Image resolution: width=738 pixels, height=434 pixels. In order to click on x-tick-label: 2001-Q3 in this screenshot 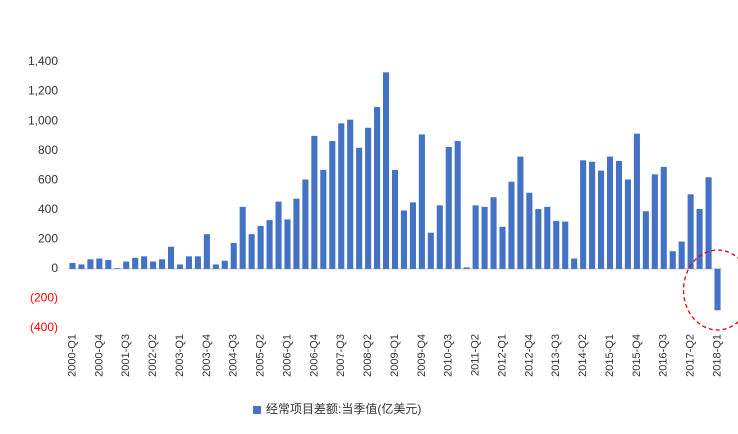, I will do `click(126, 355)`.